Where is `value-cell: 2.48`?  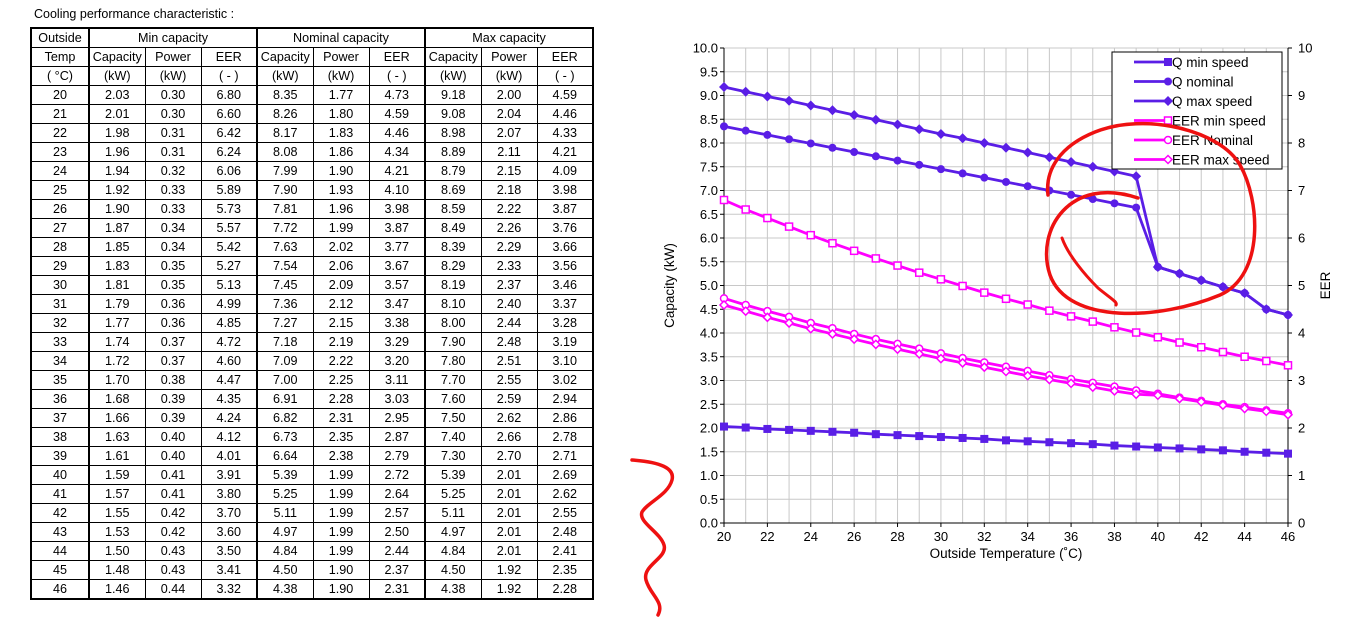
value-cell: 2.48 is located at coordinates (509, 342).